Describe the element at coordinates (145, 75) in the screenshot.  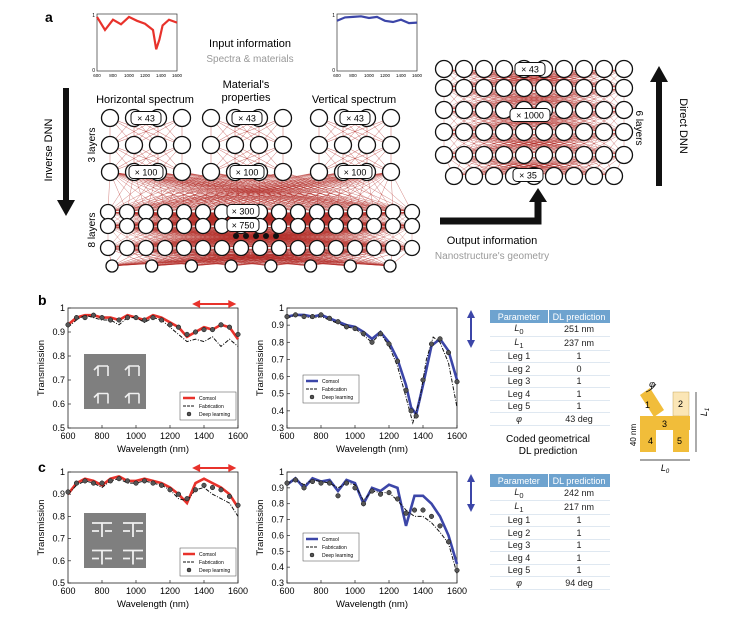
I see `inset-tick-label: 1200` at that location.